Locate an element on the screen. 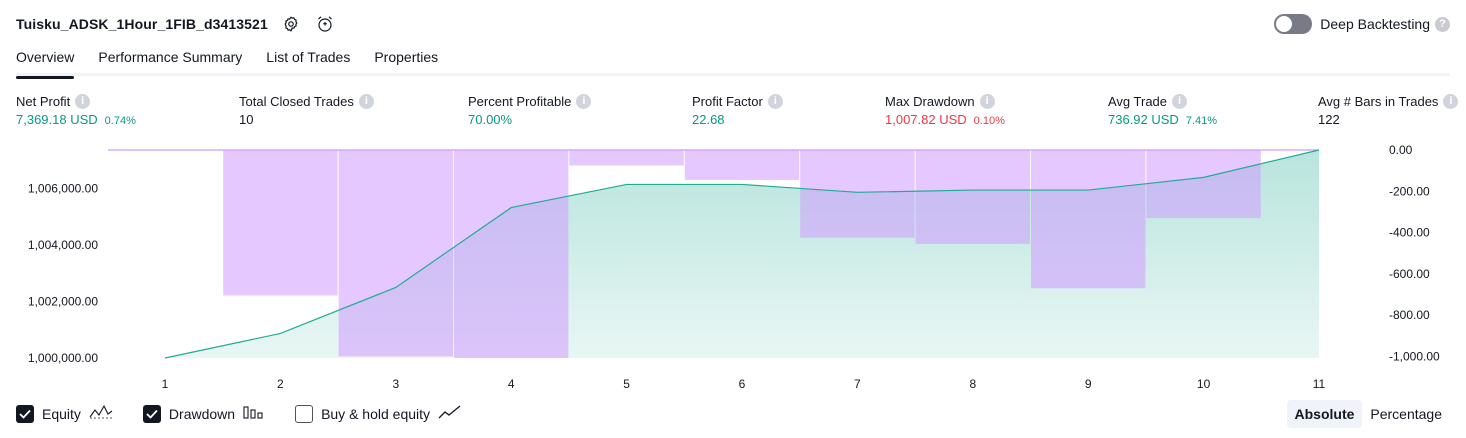  chart-legend: Equity Drawdown Buy & hold equity is located at coordinates (254, 414).